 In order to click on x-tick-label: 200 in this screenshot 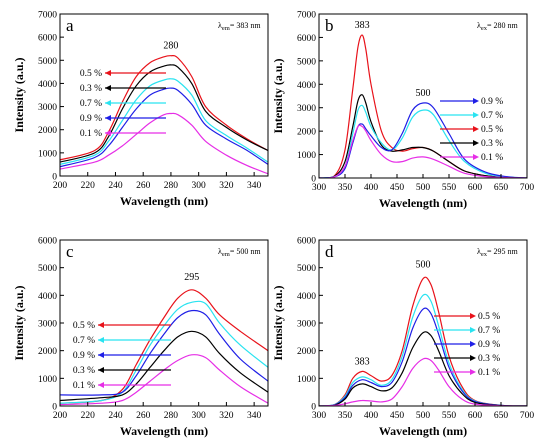, I will do `click(60, 416)`.